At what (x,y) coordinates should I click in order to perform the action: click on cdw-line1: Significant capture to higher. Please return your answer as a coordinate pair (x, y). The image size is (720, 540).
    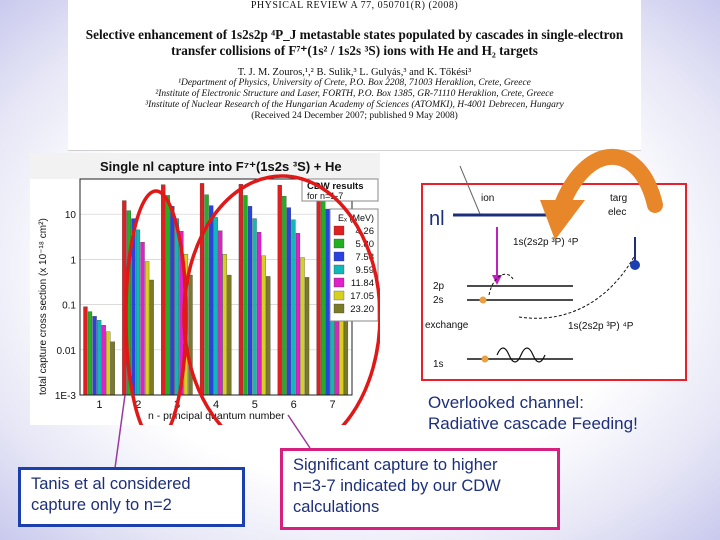
    Looking at the image, I should click on (395, 465).